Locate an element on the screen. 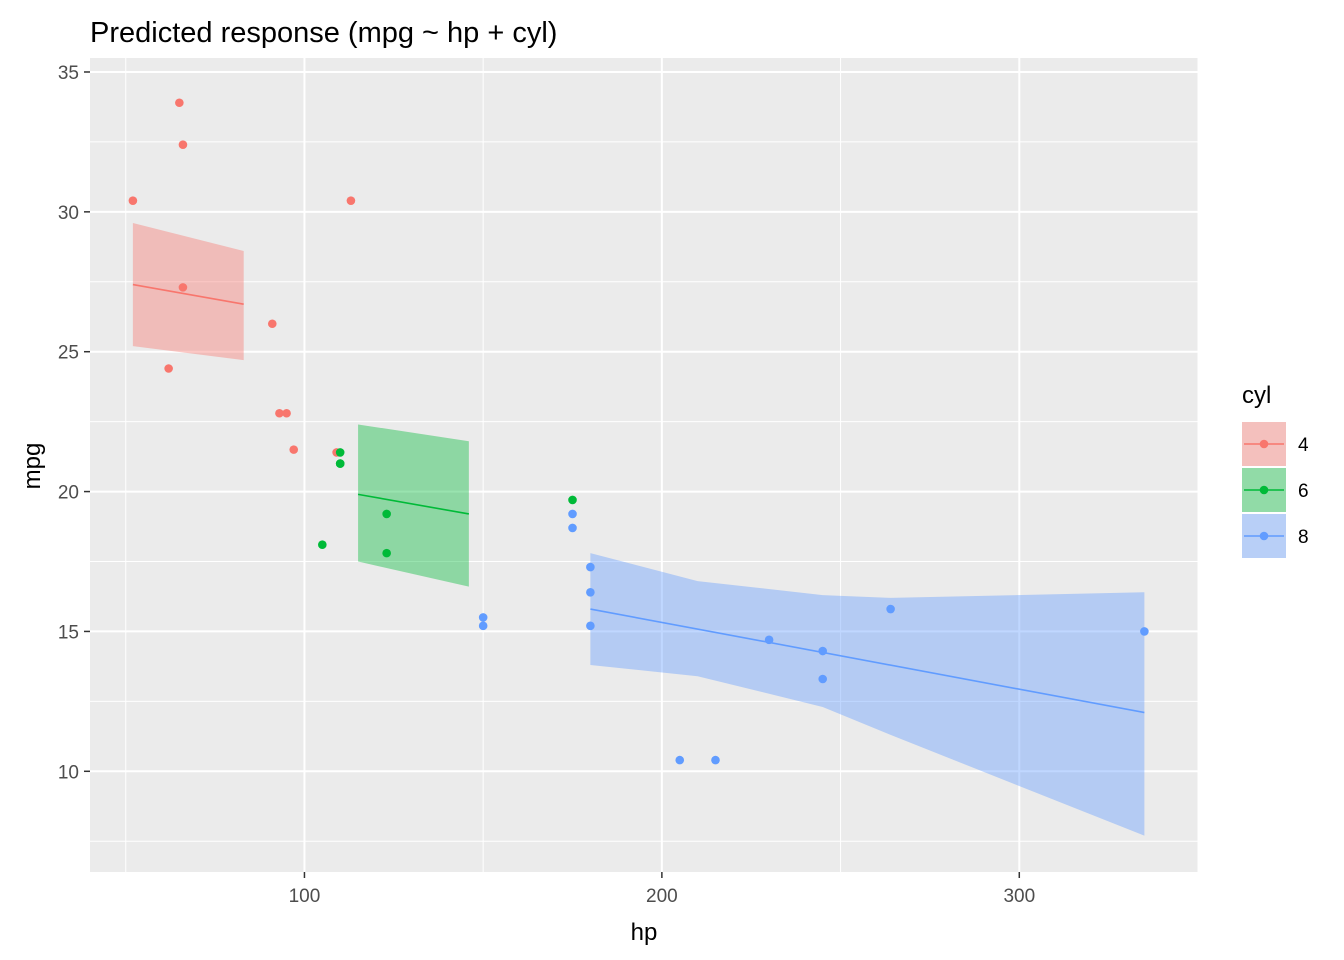  y-axis-ticks: 10 15 20 25 30 35 is located at coordinates (74, 423).